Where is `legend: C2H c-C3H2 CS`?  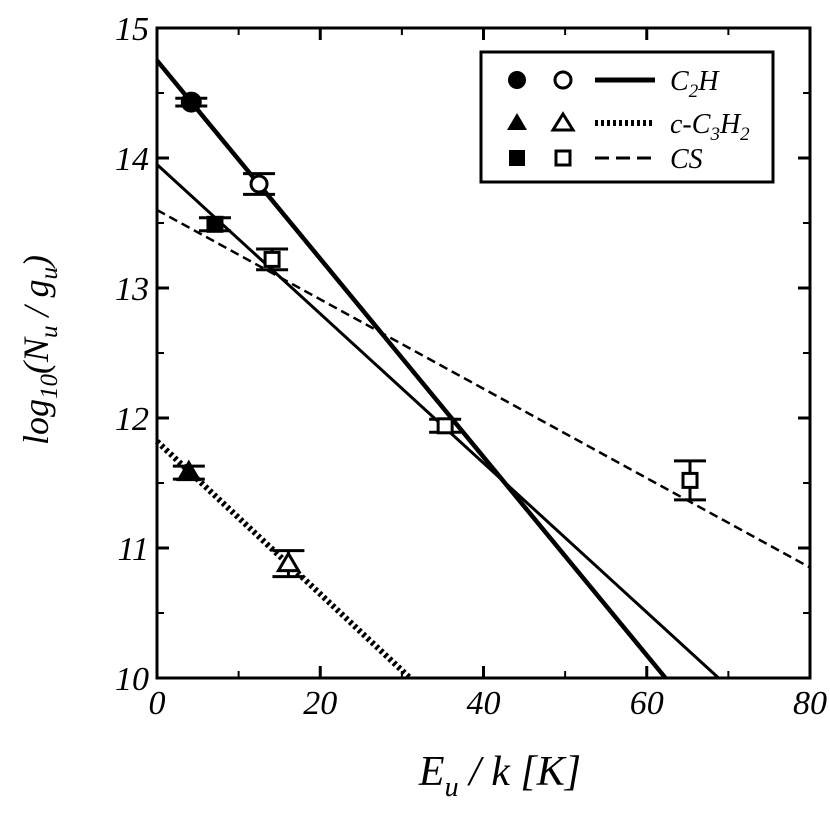 legend: C2H c-C3H2 CS is located at coordinates (627, 117).